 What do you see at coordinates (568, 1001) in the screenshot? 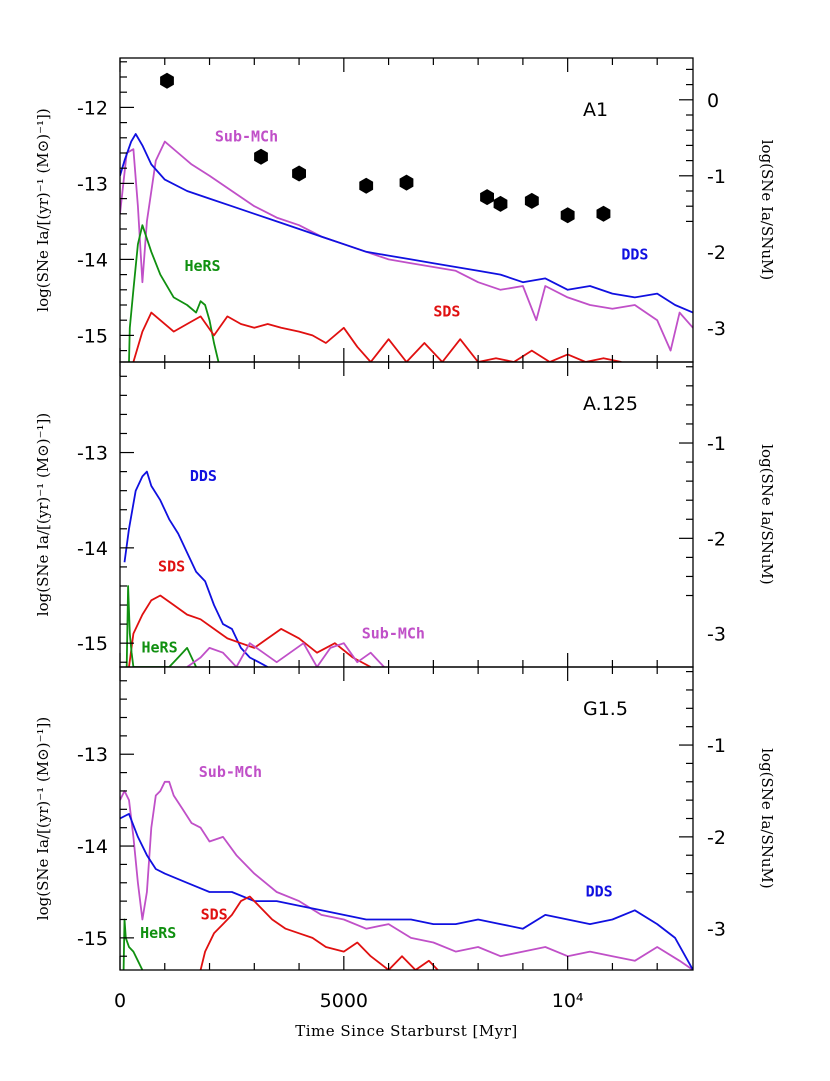
I see `x-tick-label: 10⁴` at bounding box center [568, 1001].